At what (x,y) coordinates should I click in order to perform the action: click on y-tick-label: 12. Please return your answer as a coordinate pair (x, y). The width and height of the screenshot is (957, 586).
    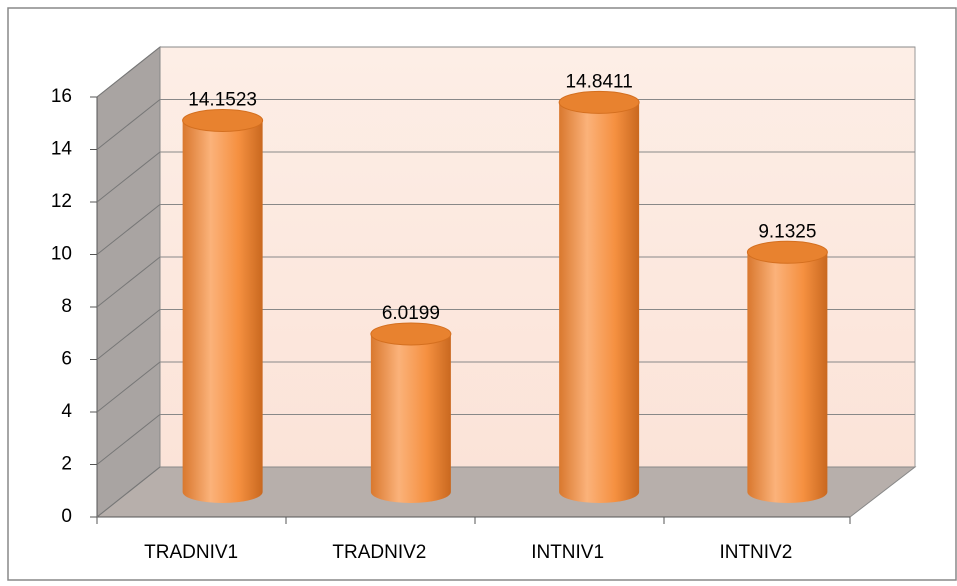
    Looking at the image, I should click on (61, 201).